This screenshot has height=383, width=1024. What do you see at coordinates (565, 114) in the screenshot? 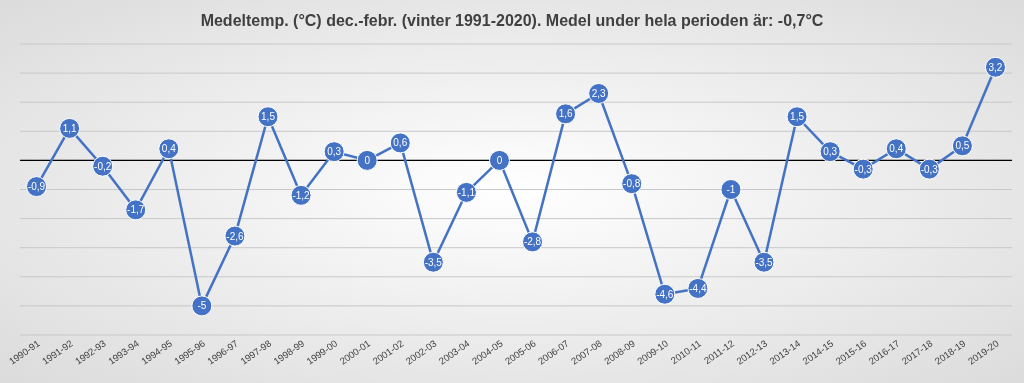
I see `data-label: 1,6` at bounding box center [565, 114].